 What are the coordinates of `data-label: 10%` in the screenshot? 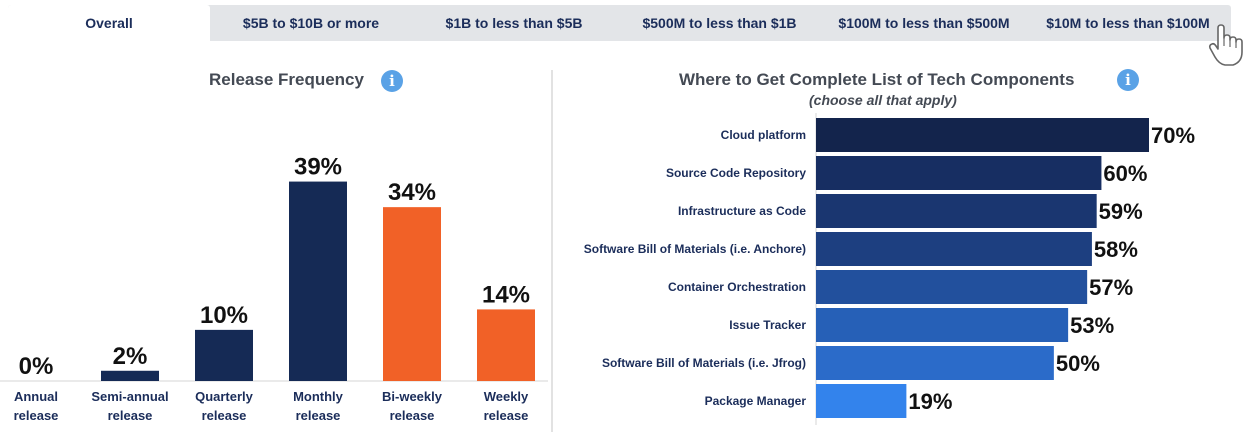 It's located at (224, 315).